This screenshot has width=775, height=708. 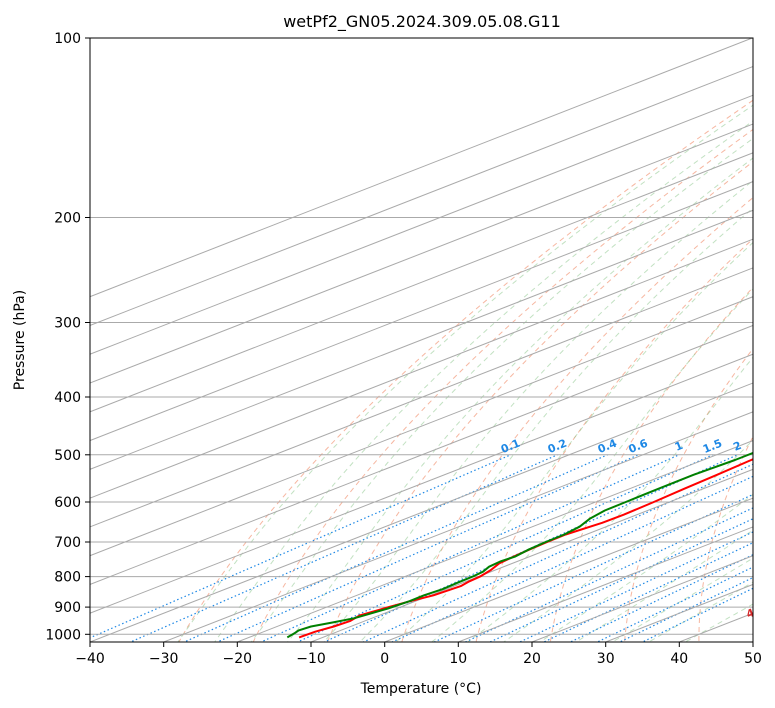 What do you see at coordinates (67, 39) in the screenshot?
I see `y-tick-label: 100` at bounding box center [67, 39].